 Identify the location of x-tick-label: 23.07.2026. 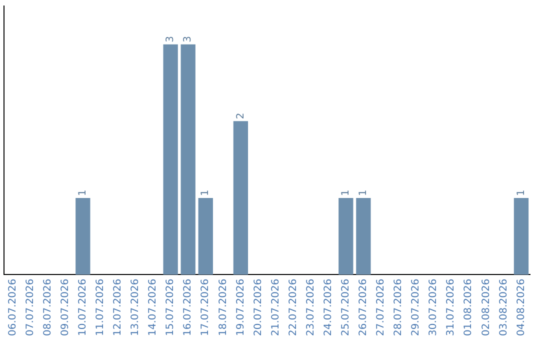
(310, 307).